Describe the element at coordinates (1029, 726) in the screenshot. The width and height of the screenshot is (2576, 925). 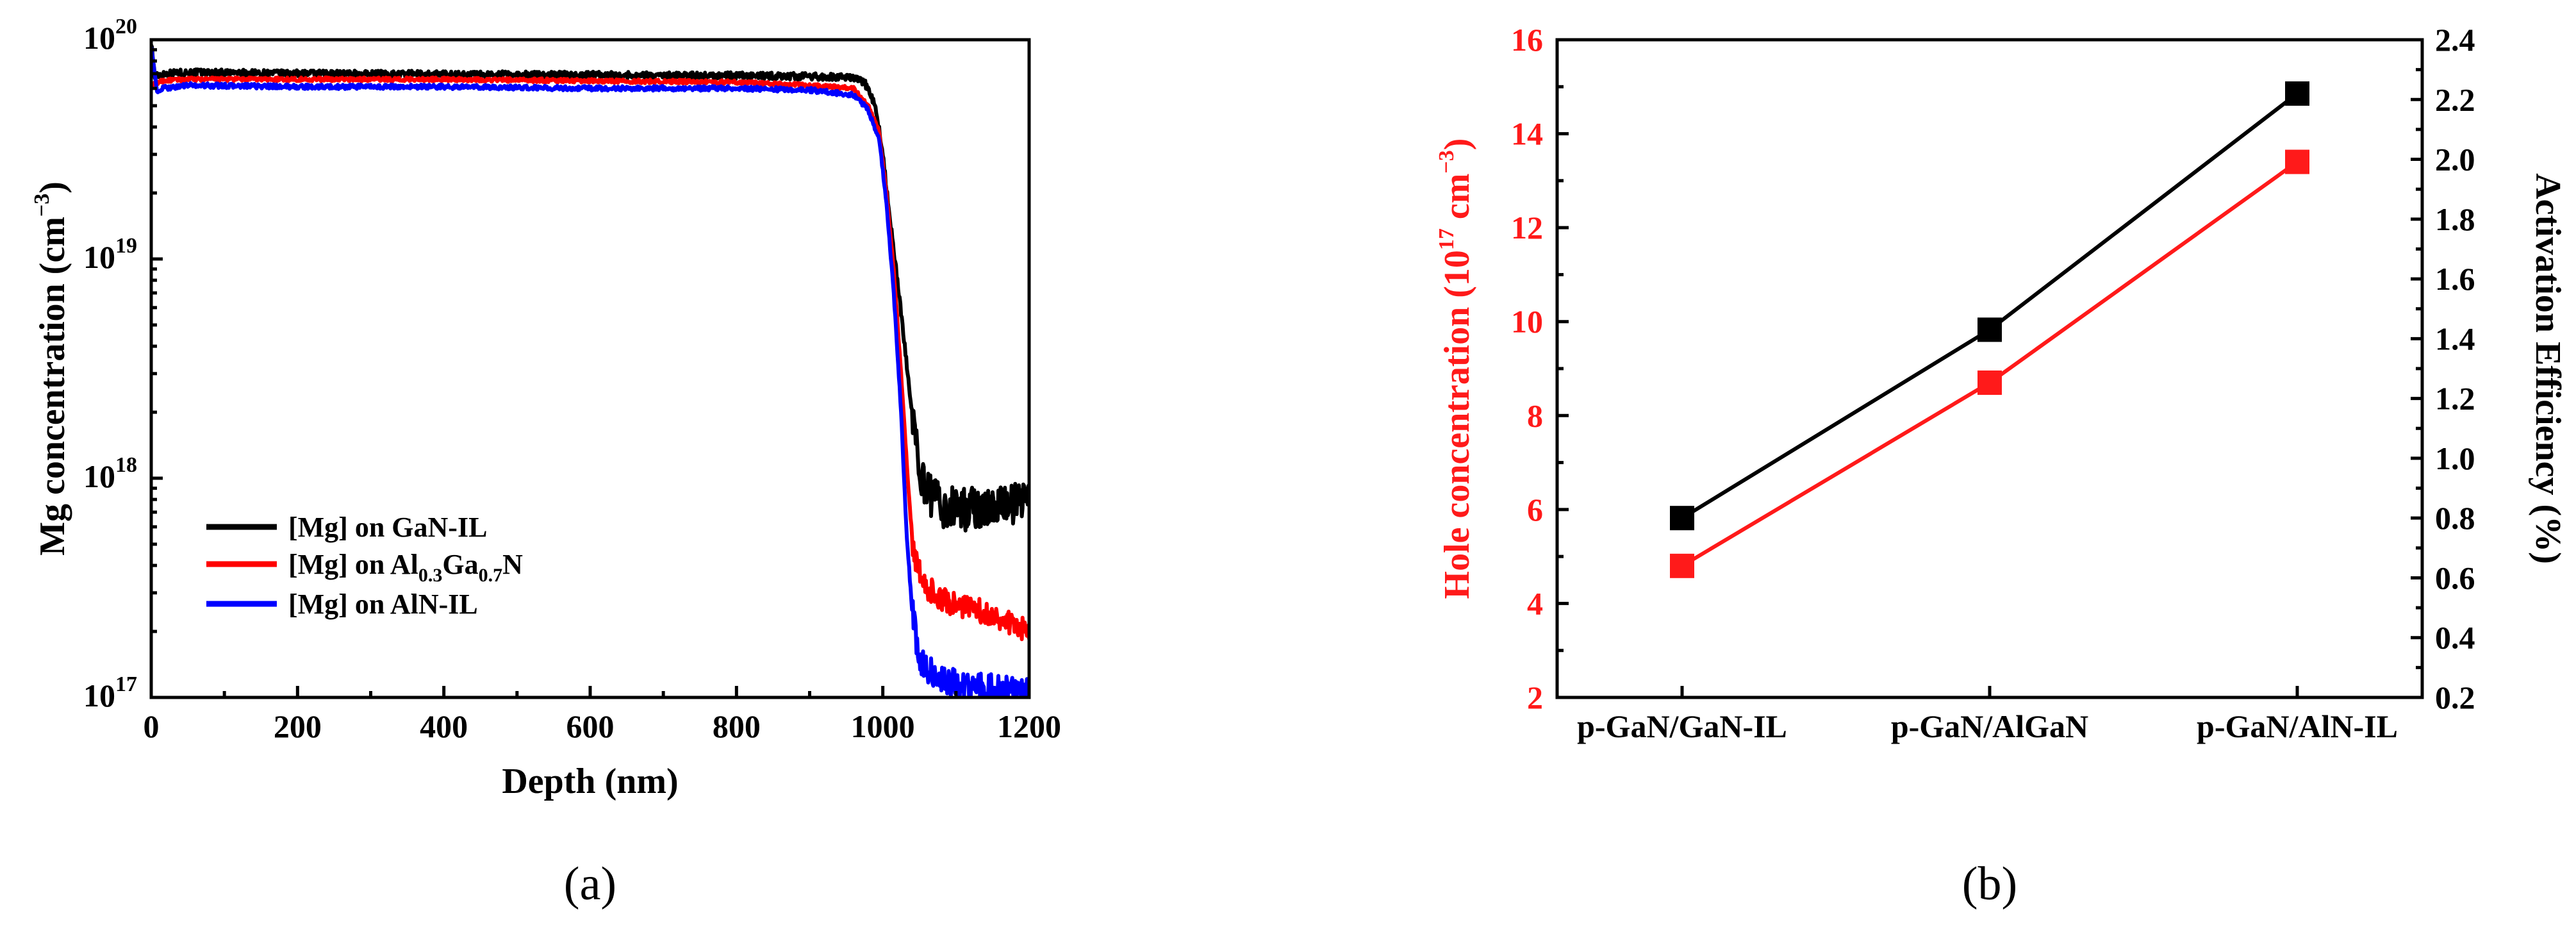
I see `x-tick-label-a: 1200` at that location.